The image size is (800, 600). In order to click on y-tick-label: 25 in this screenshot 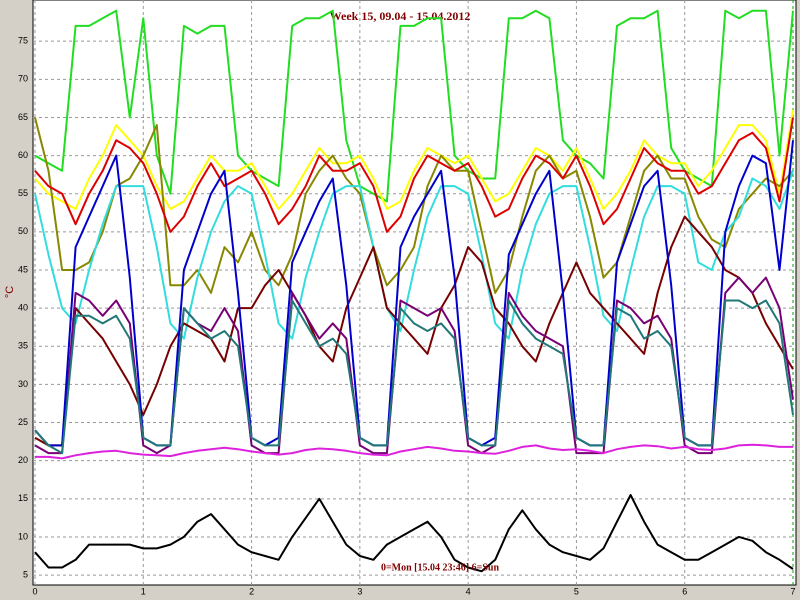, I will do `click(23, 422)`.